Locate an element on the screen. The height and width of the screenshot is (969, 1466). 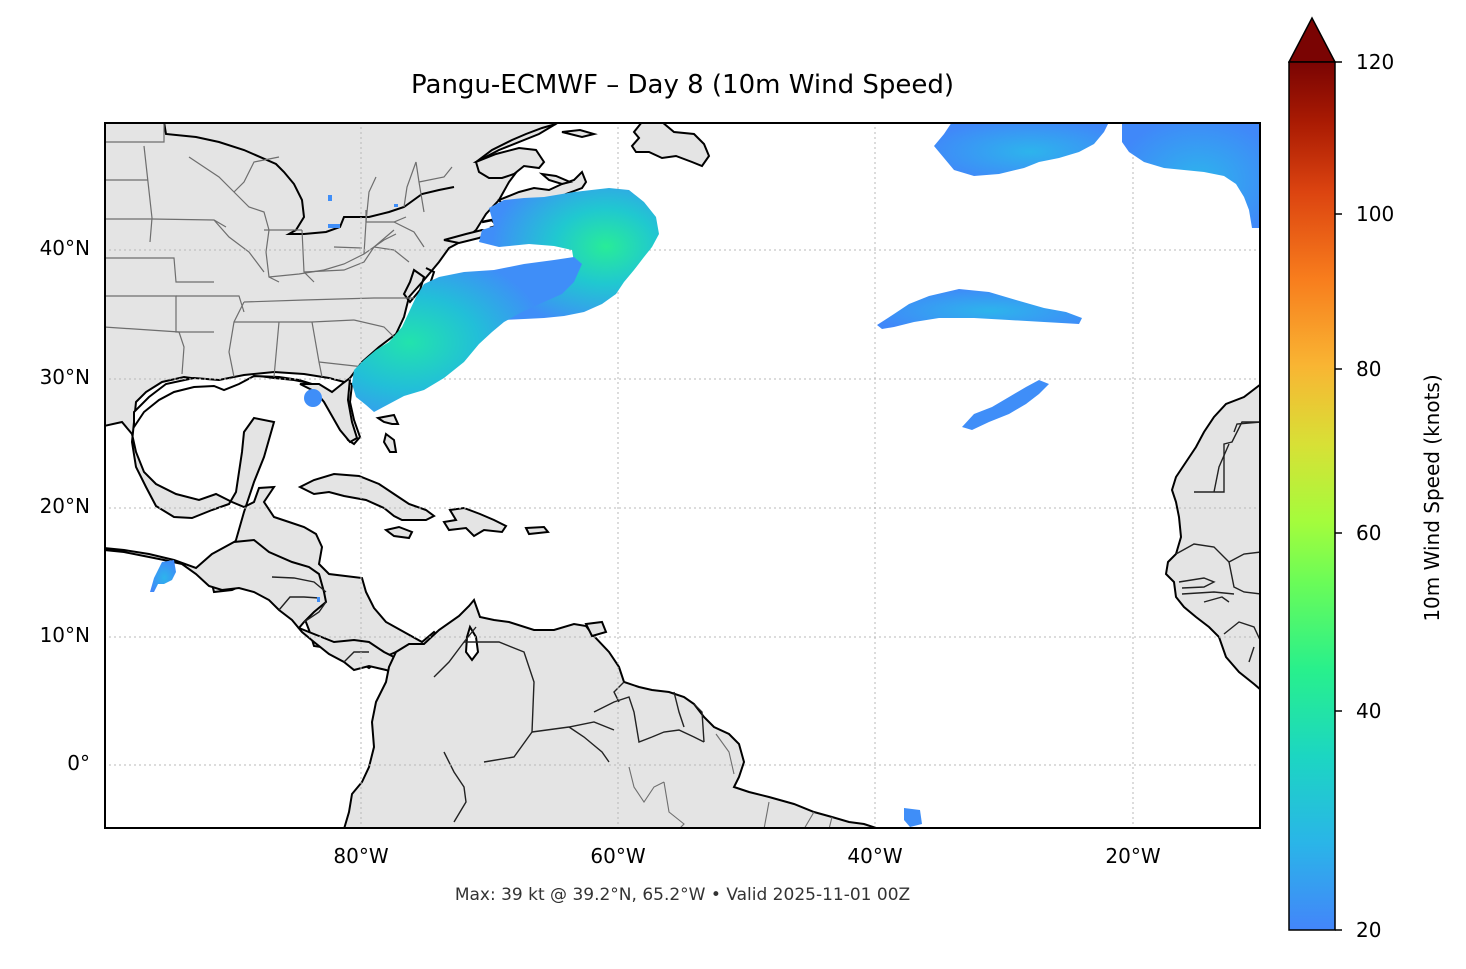
lat-tick-30n: 30°N is located at coordinates (64, 377).